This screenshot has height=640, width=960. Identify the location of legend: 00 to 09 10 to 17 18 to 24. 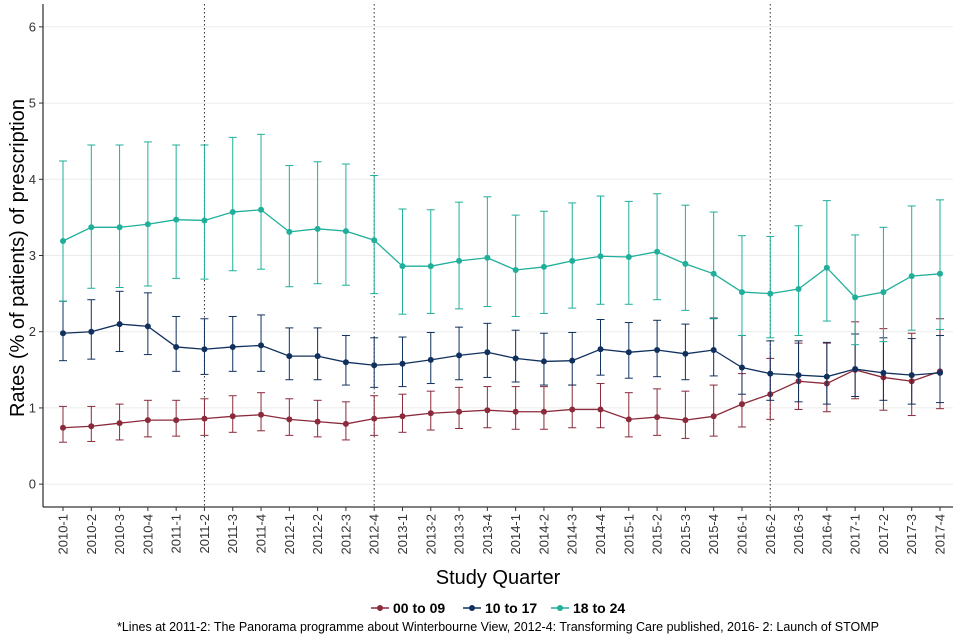
(498, 608).